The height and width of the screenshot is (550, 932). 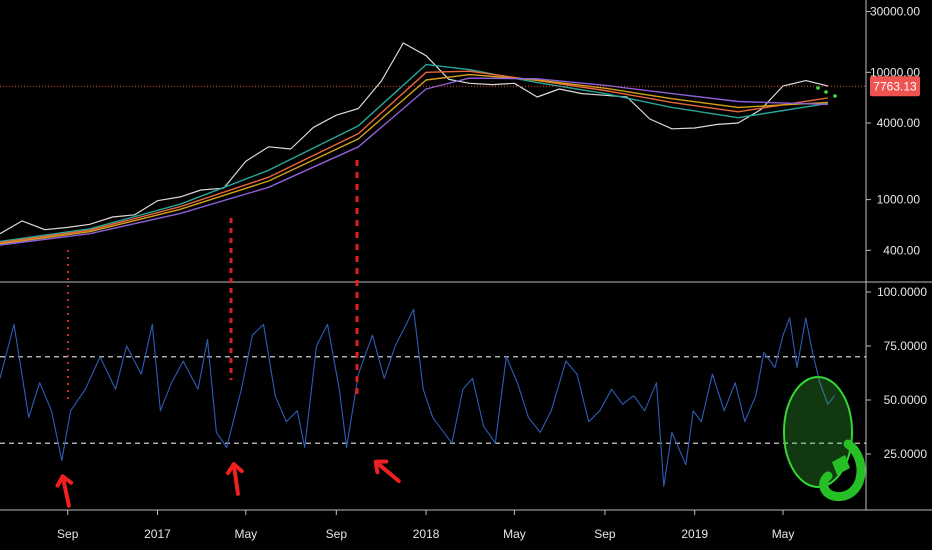 I want to click on green-mark-square, so click(x=841, y=465).